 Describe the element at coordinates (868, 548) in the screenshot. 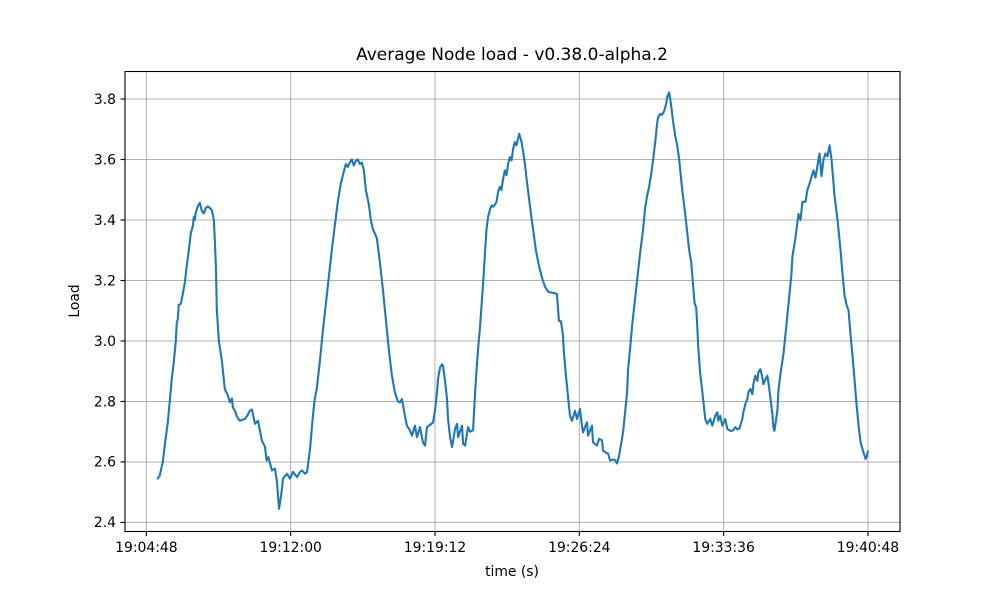

I see `x-tick-label: 19:40:48` at that location.